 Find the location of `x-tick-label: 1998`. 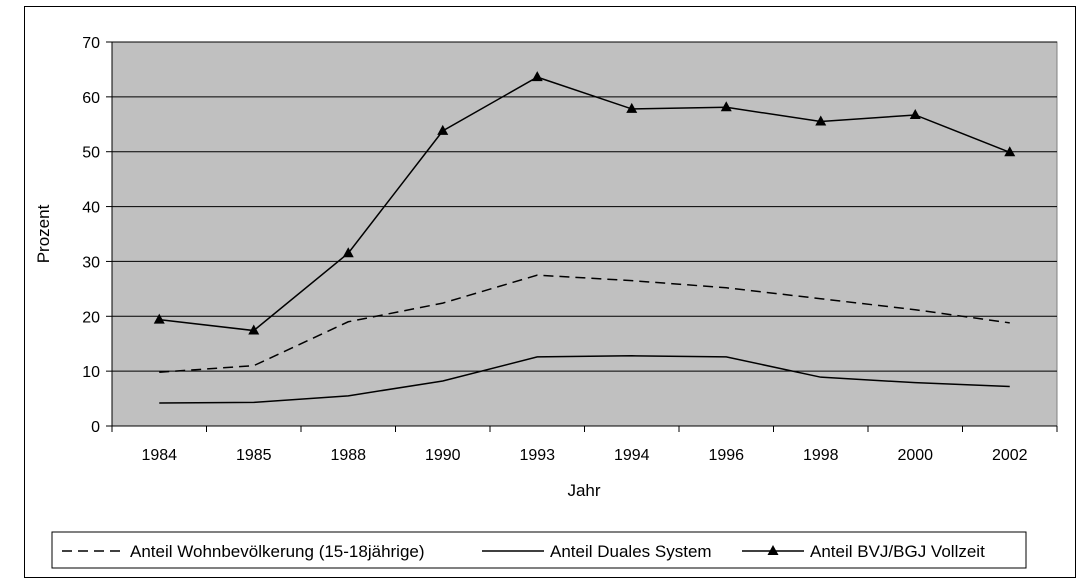

x-tick-label: 1998 is located at coordinates (821, 455).